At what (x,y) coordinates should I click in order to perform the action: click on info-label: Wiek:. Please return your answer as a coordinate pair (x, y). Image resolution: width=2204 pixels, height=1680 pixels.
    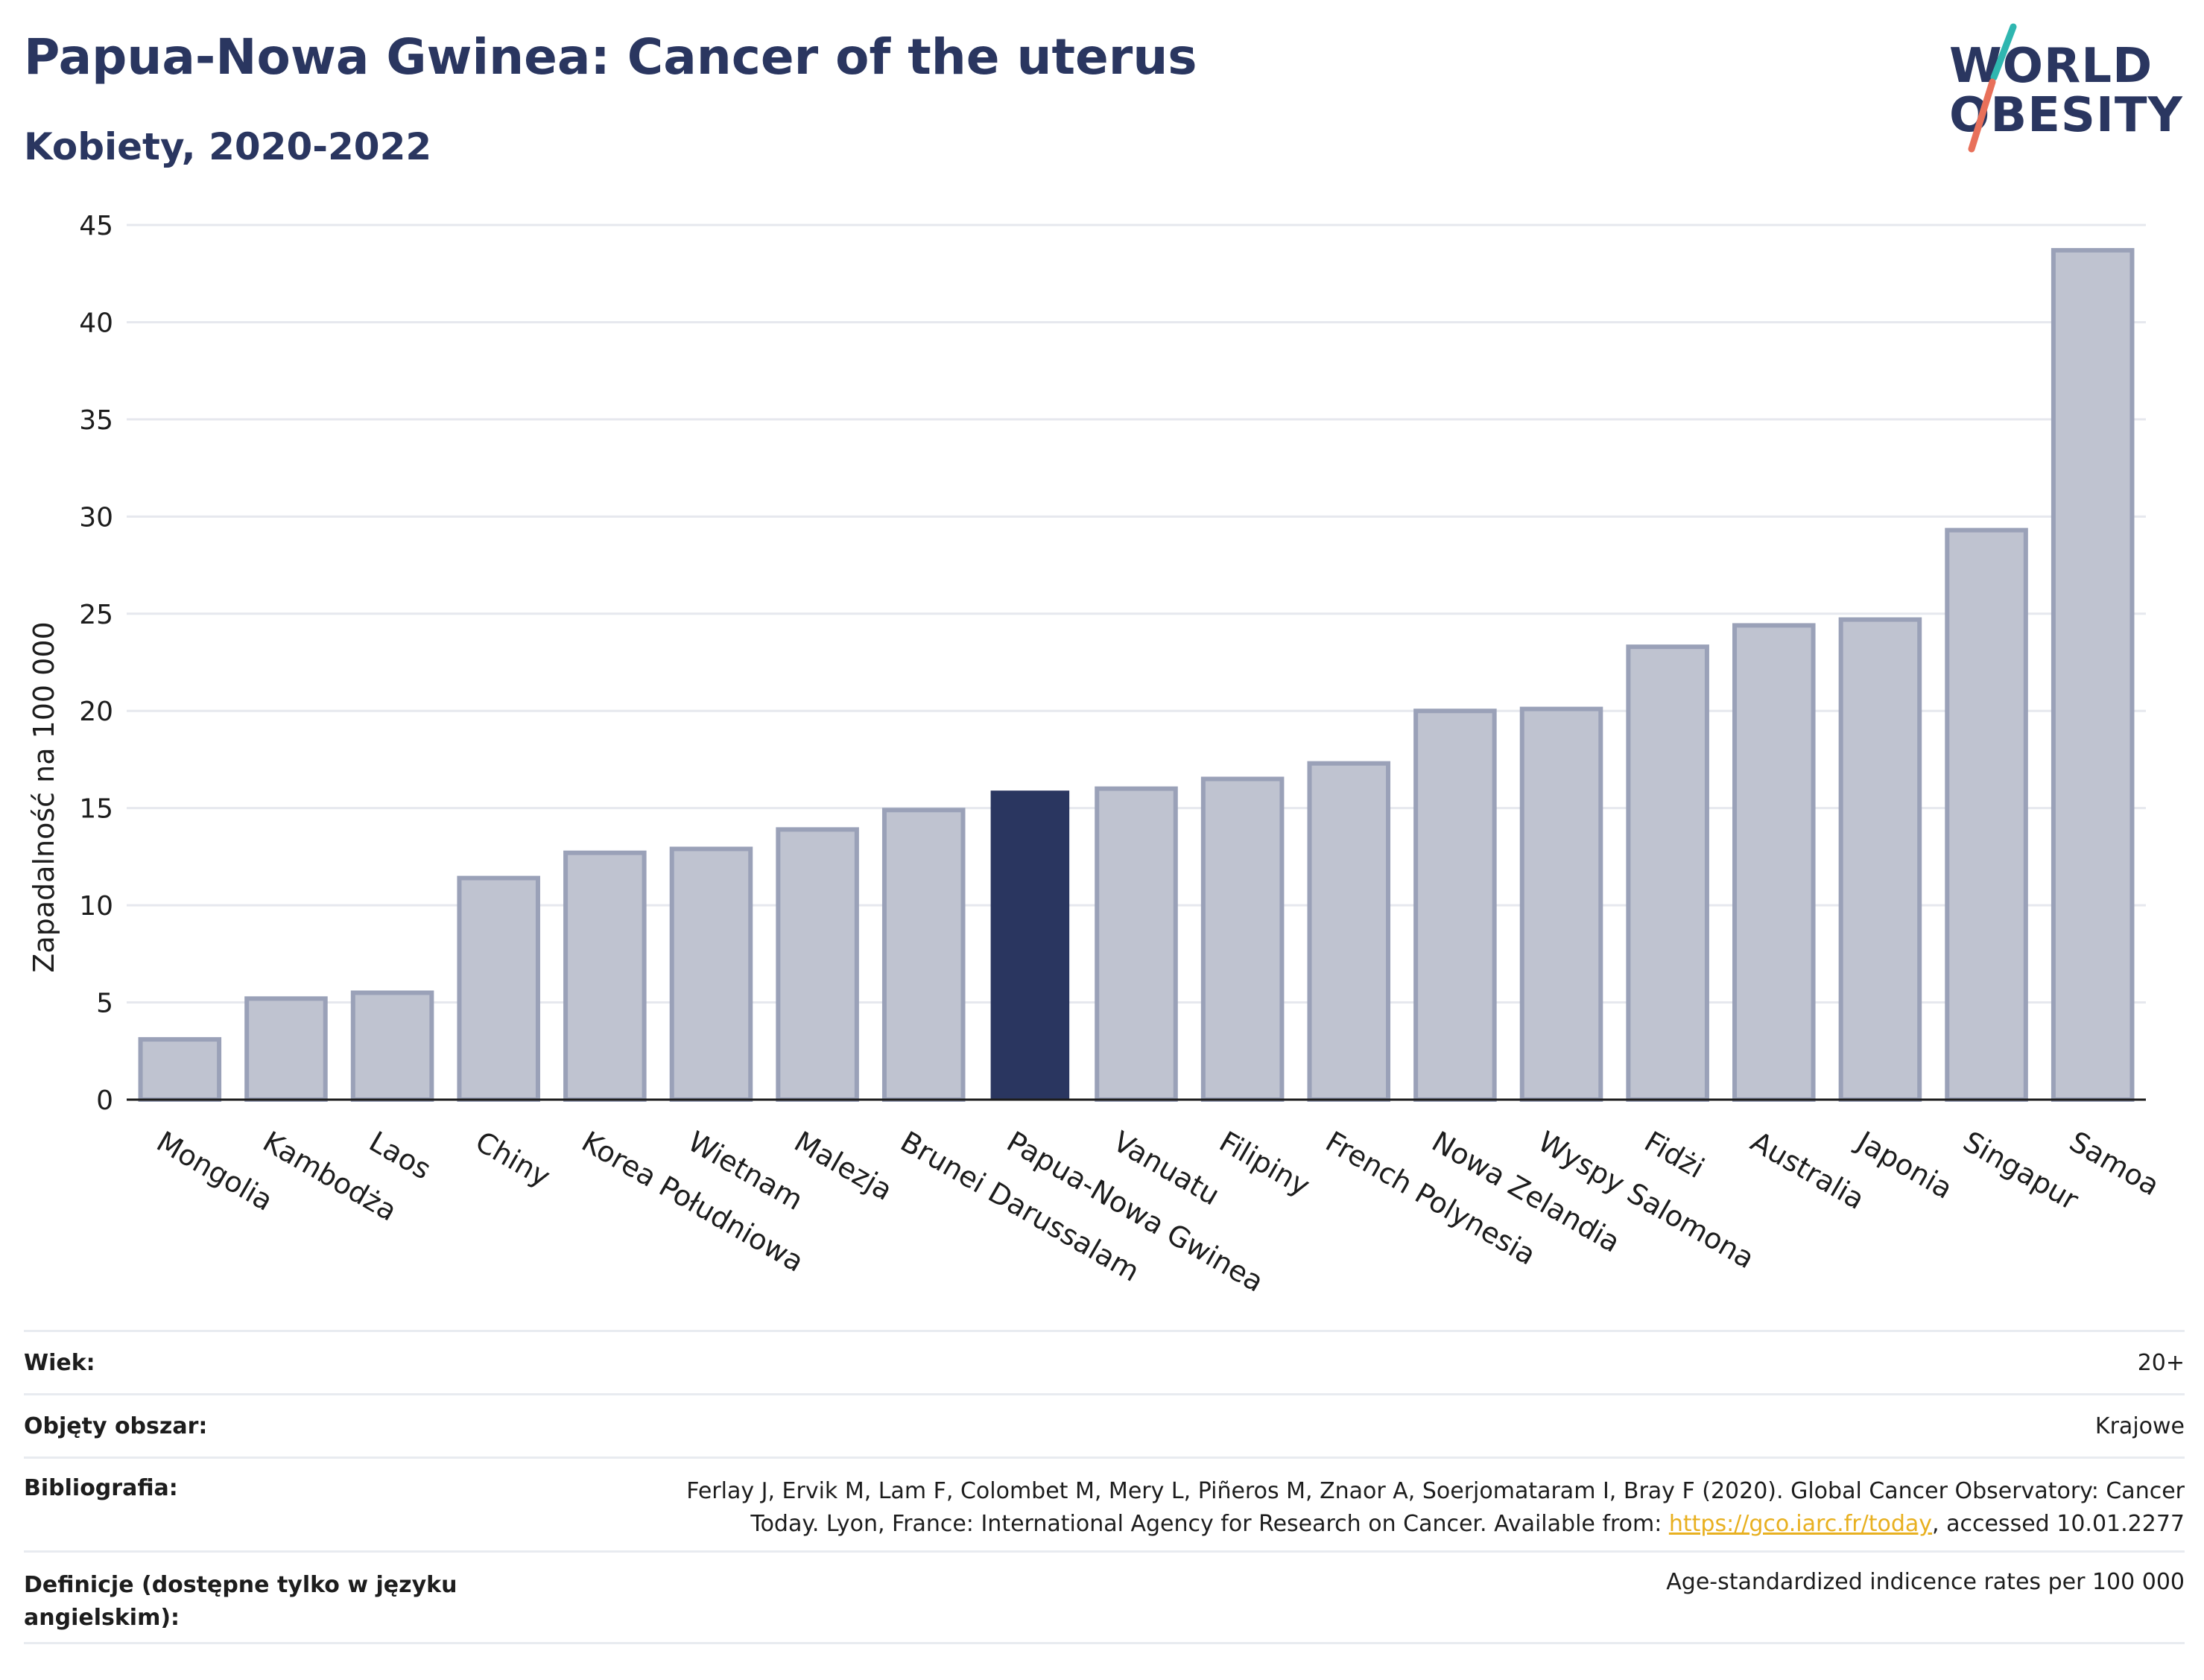
    Looking at the image, I should click on (60, 1362).